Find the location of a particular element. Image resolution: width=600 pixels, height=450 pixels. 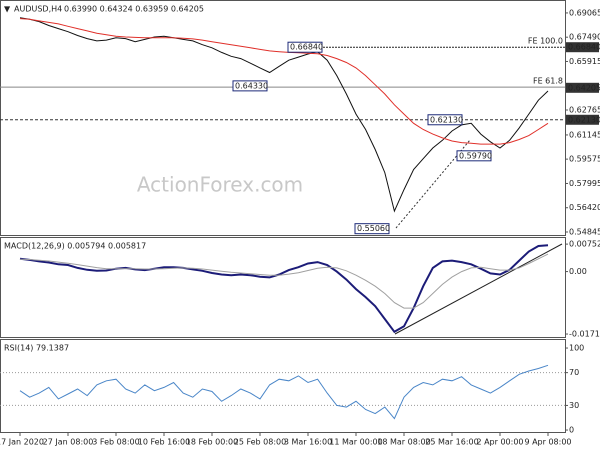

x-tick-label: 3 Feb 08:00 is located at coordinates (115, 442).